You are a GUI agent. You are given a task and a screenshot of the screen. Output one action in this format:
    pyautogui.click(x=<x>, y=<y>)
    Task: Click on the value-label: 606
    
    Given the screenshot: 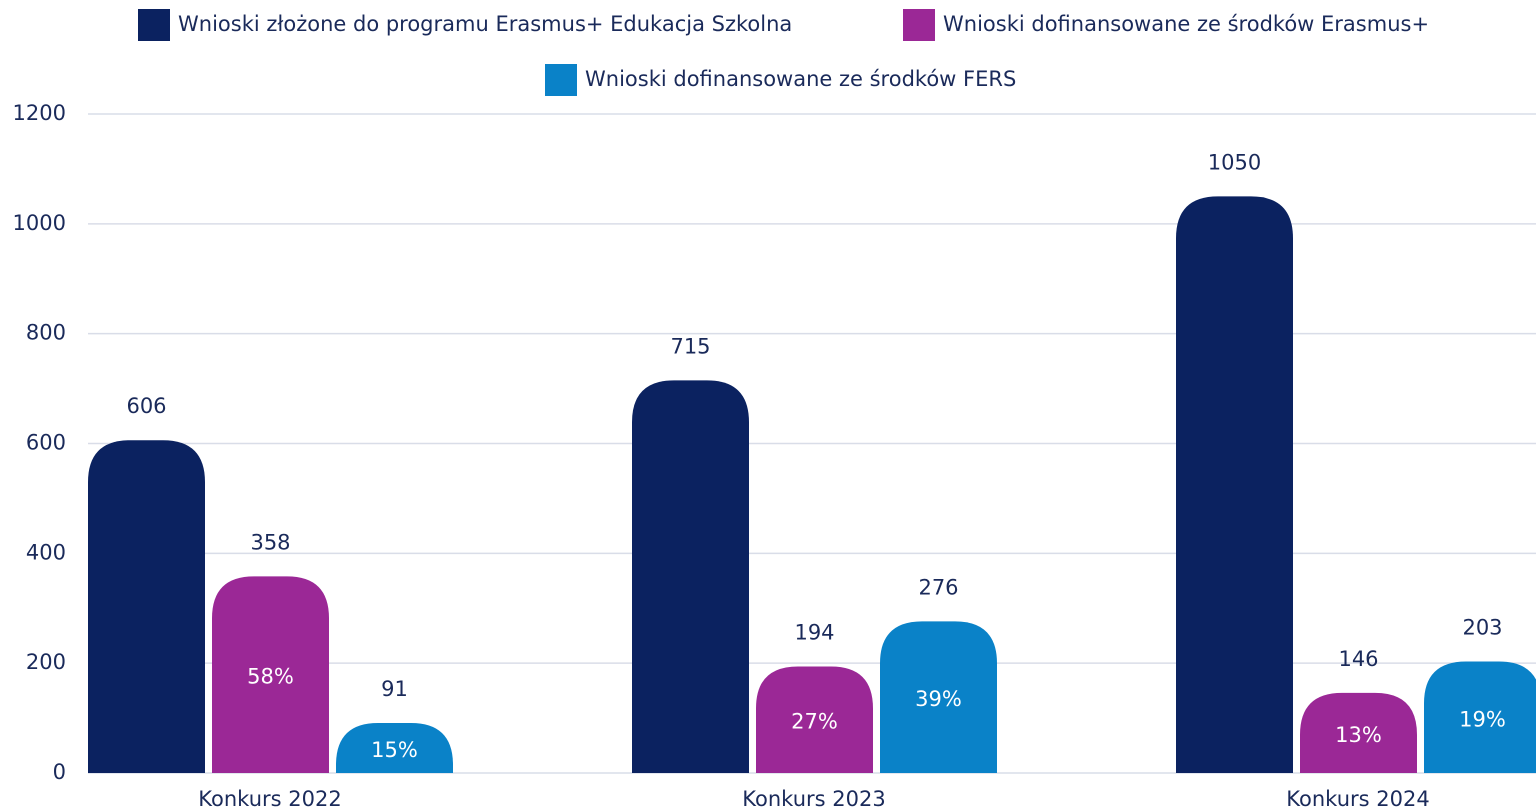 What is the action you would take?
    pyautogui.click(x=146, y=406)
    